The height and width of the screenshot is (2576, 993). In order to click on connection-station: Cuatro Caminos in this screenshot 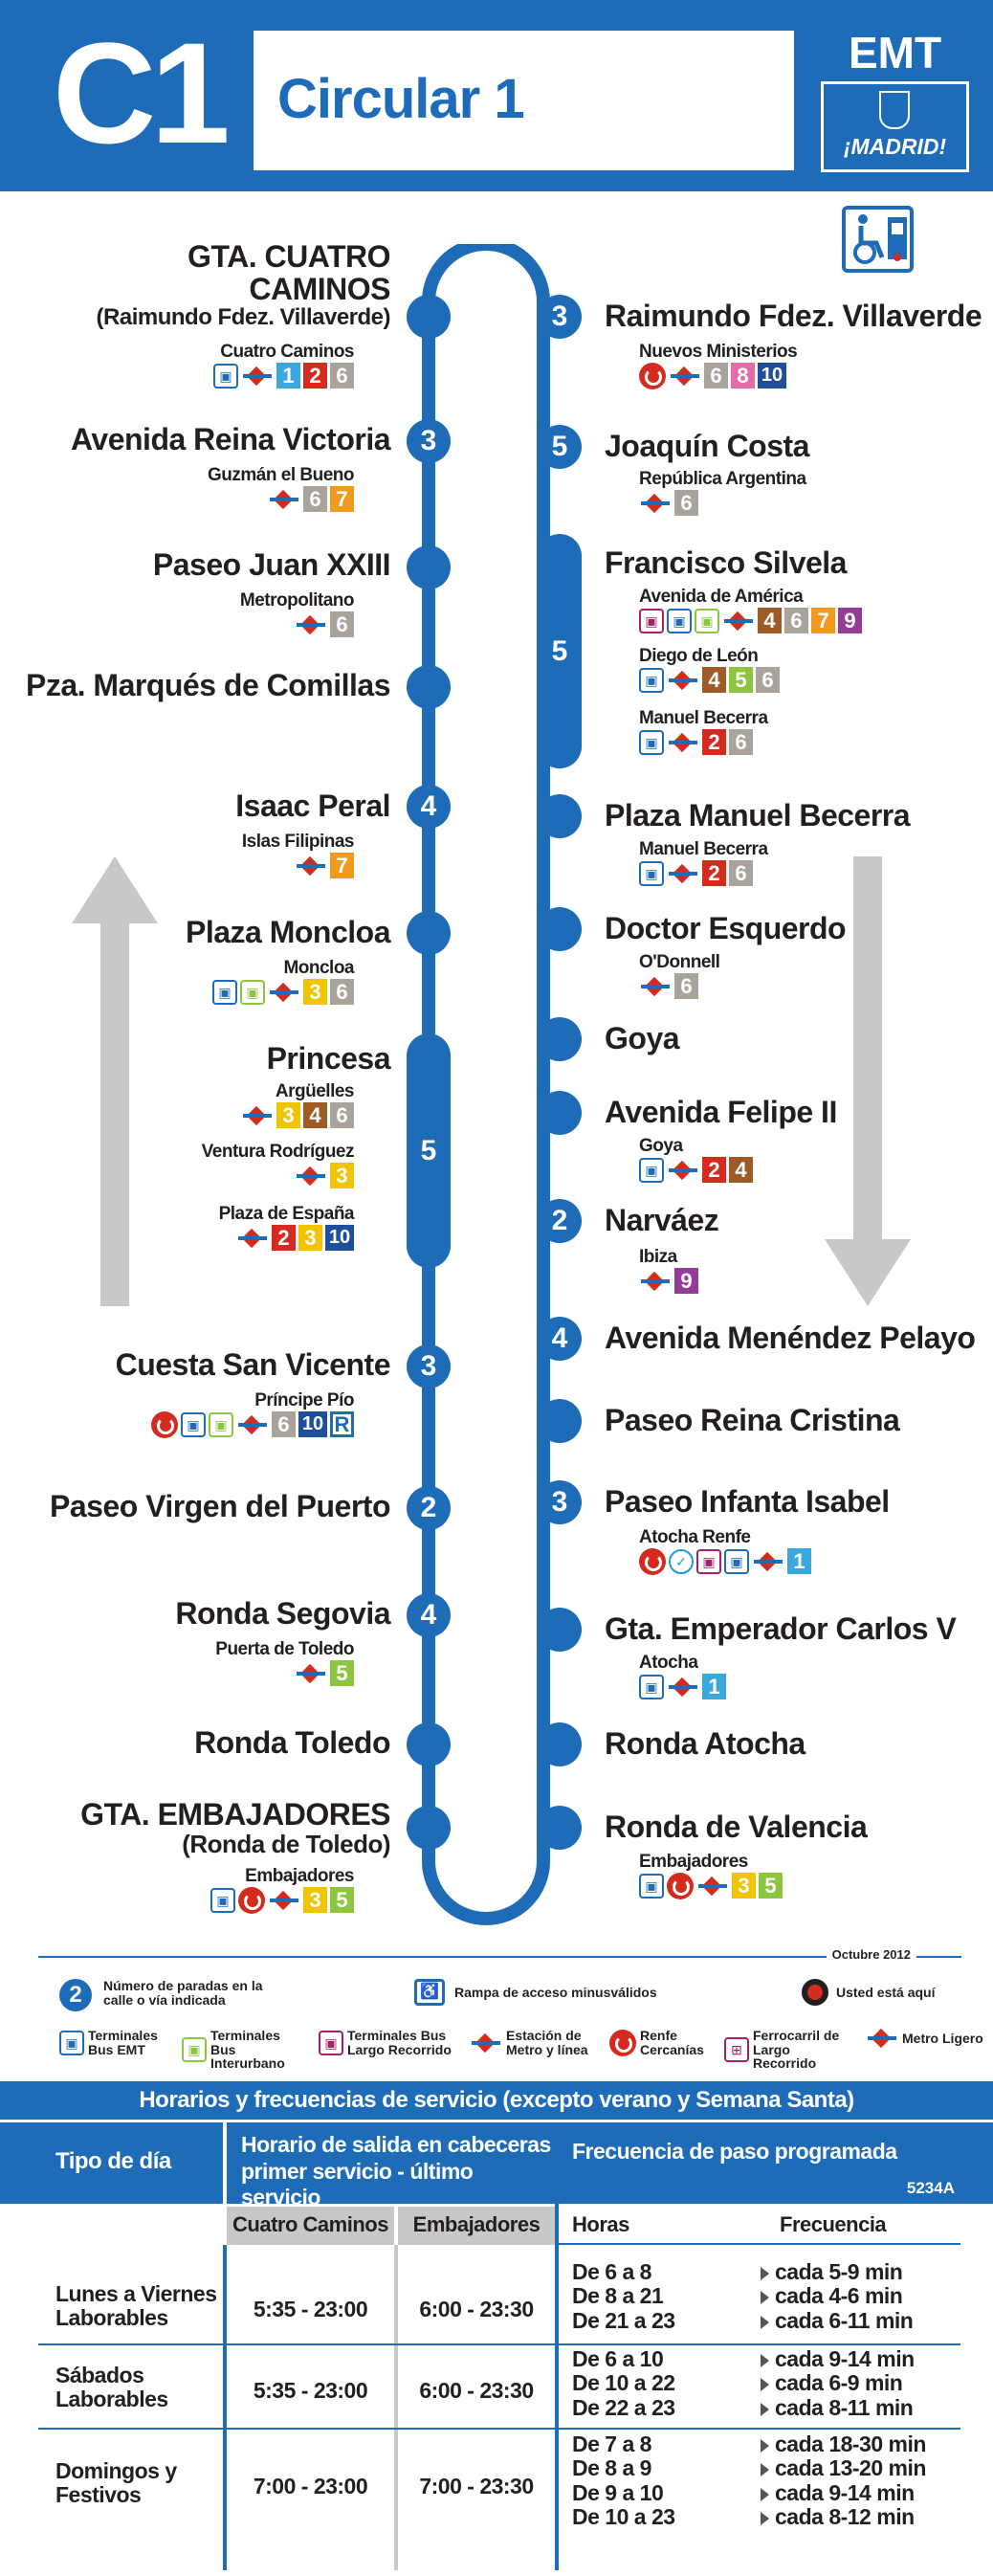, I will do `click(287, 352)`.